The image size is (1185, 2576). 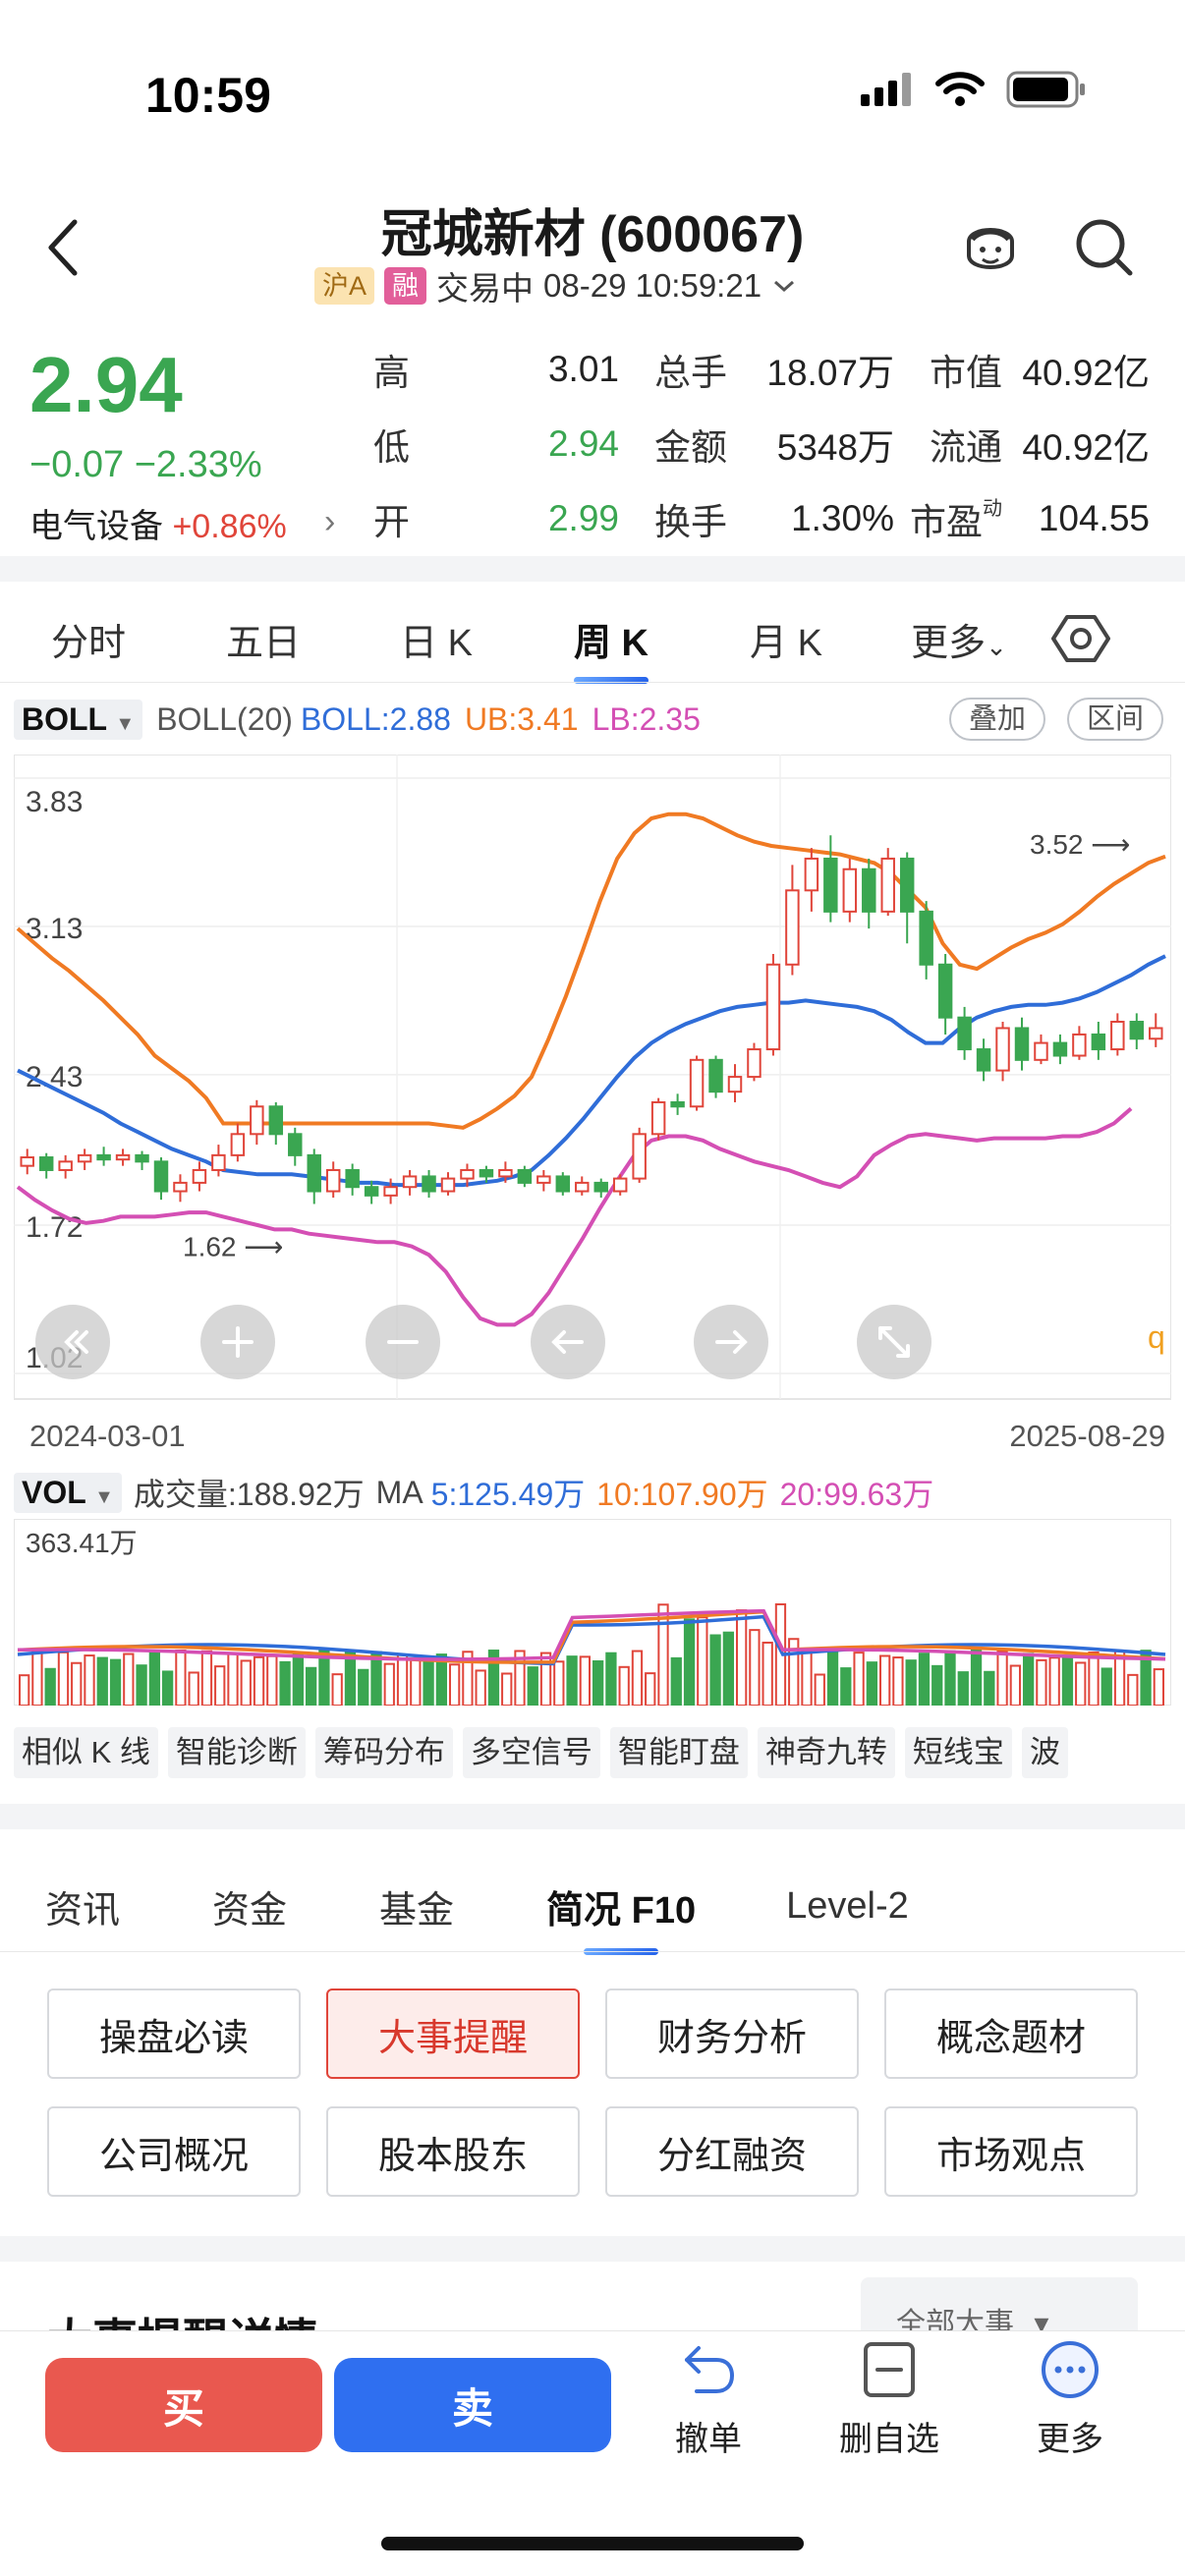 What do you see at coordinates (1011, 2151) in the screenshot?
I see `btn-market-views: 市场观点` at bounding box center [1011, 2151].